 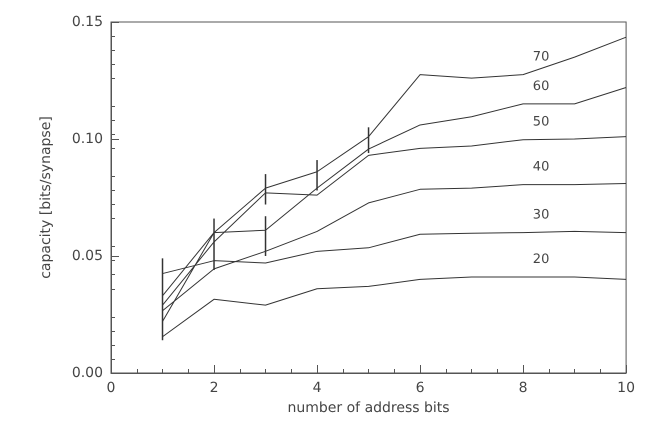 What do you see at coordinates (541, 57) in the screenshot?
I see `series-label: 70` at bounding box center [541, 57].